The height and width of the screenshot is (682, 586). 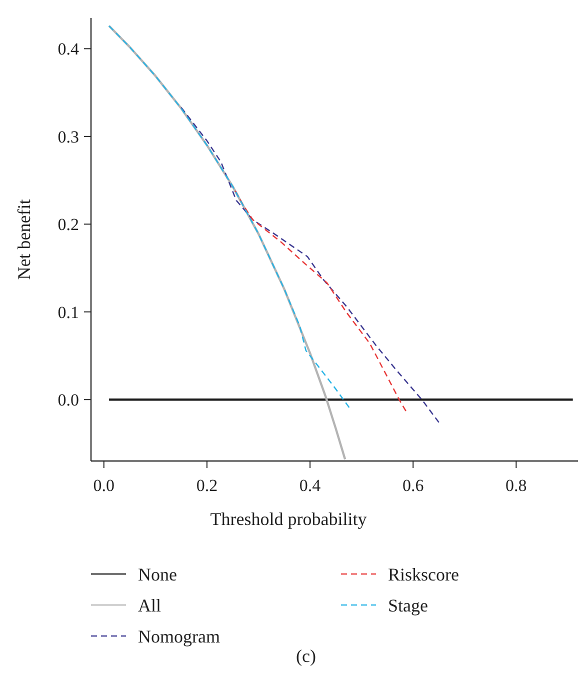 I want to click on y-axis-title: Net benefit, so click(x=24, y=239).